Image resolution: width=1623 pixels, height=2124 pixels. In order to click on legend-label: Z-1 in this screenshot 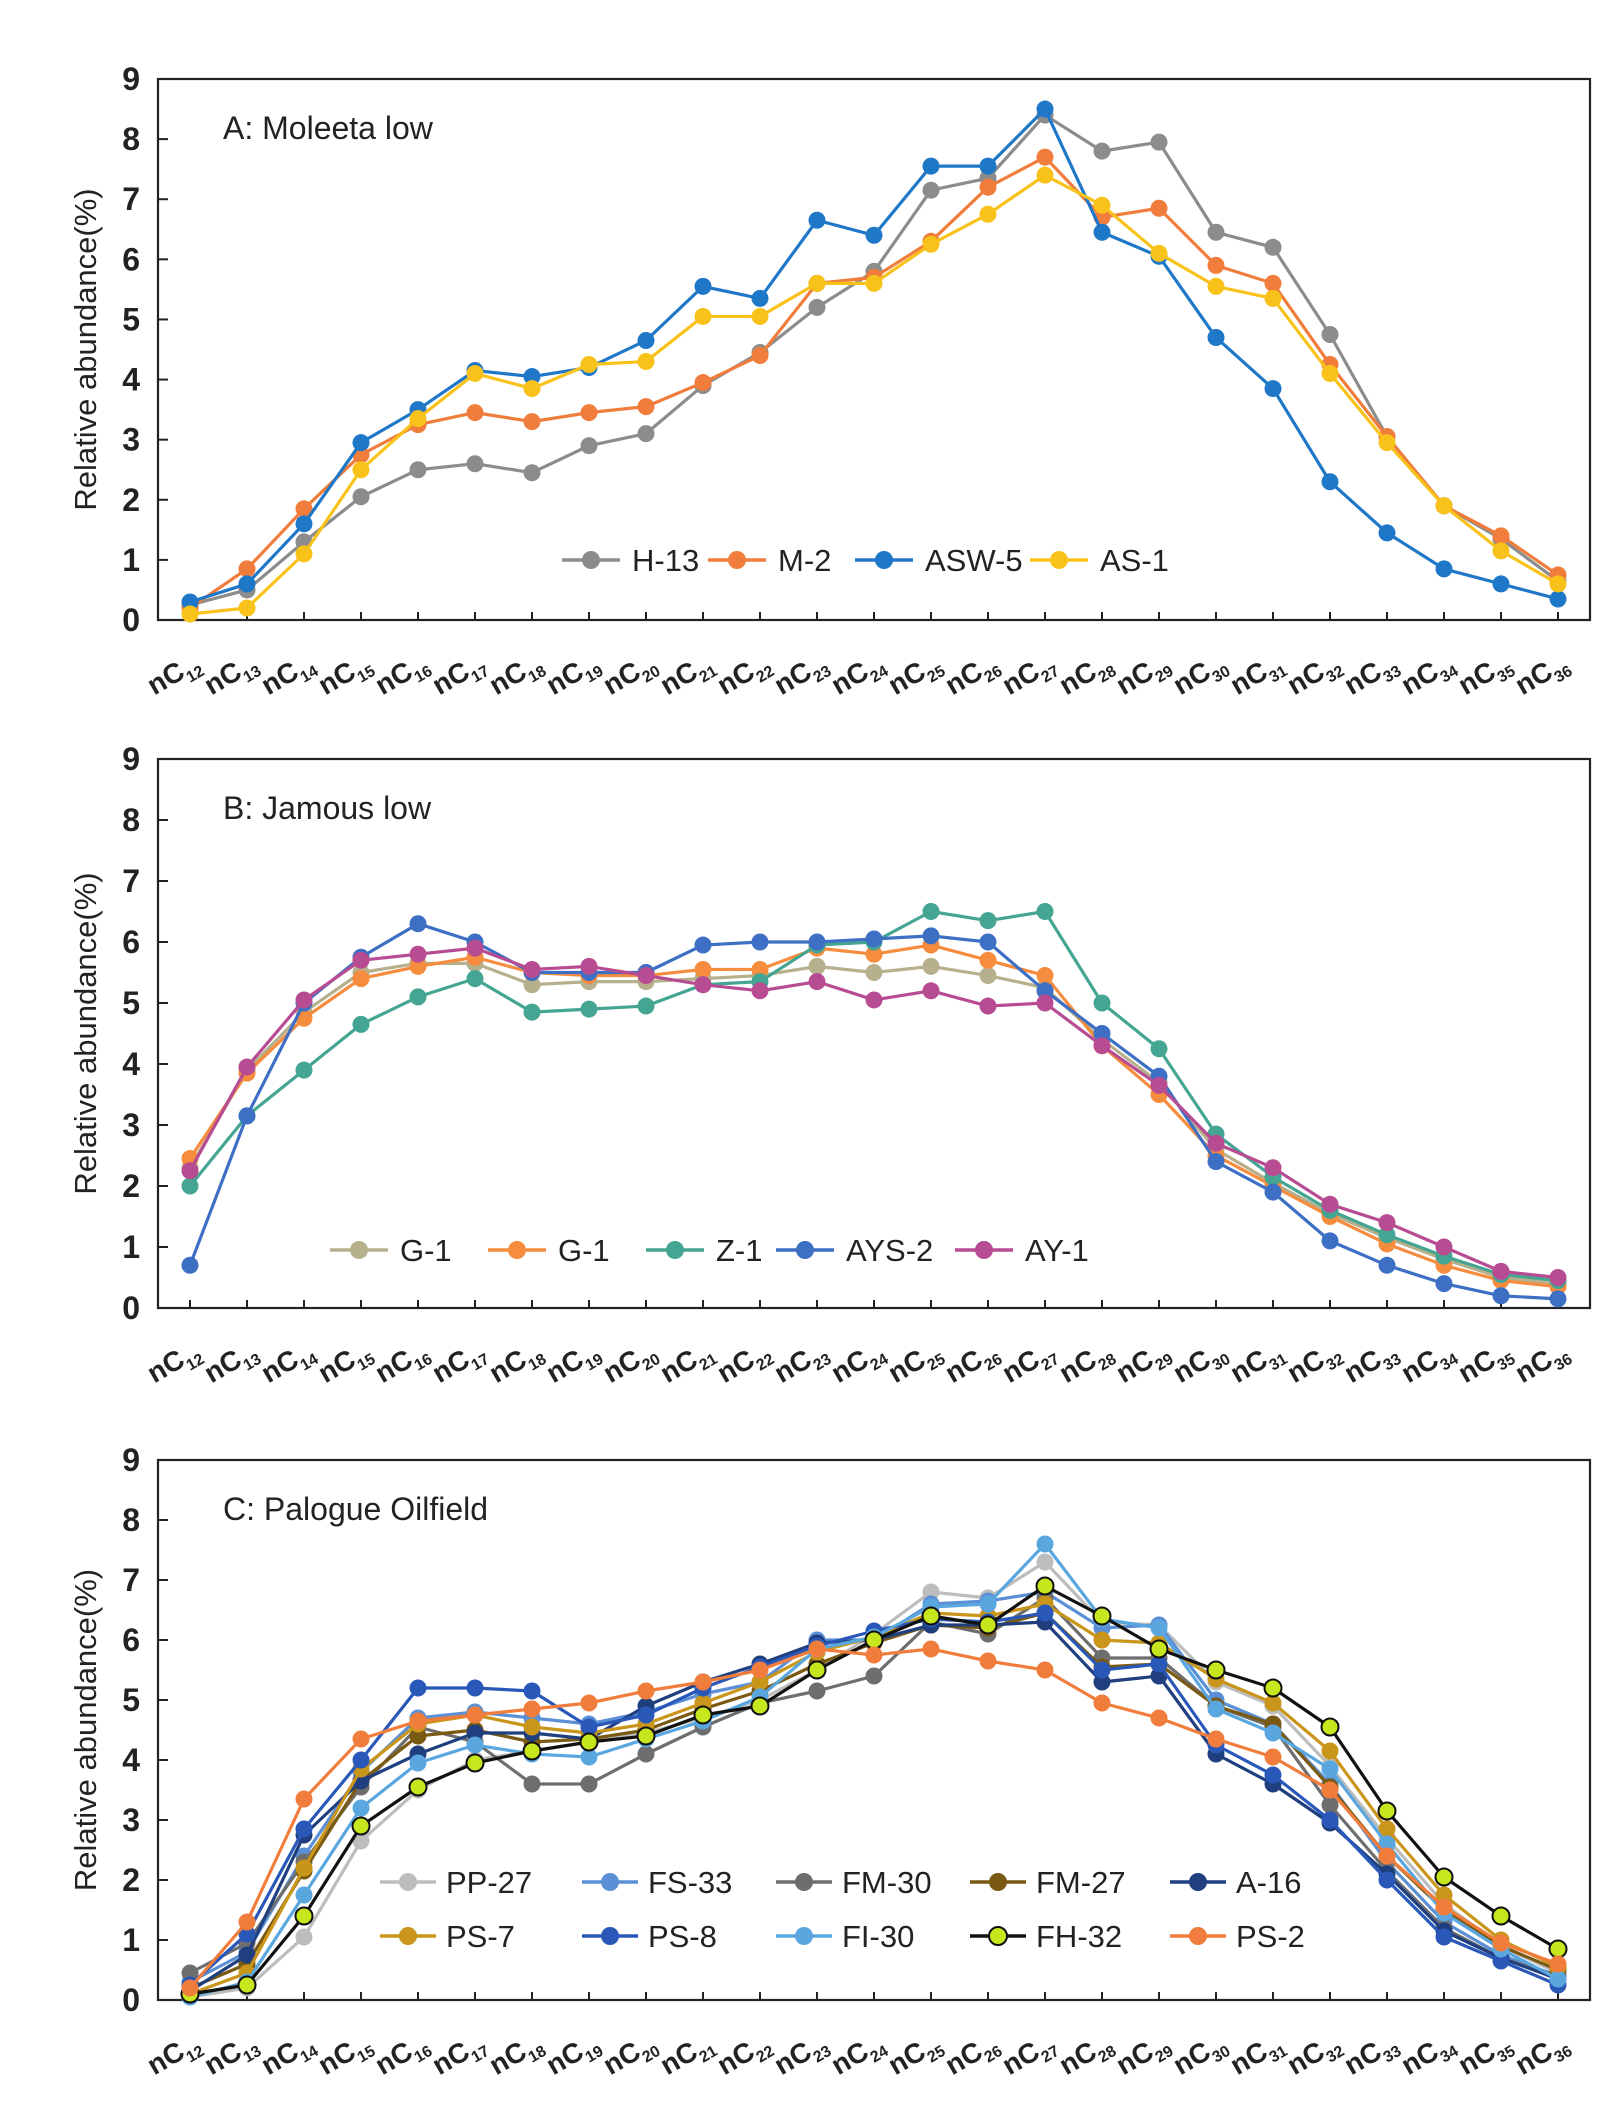, I will do `click(739, 1250)`.